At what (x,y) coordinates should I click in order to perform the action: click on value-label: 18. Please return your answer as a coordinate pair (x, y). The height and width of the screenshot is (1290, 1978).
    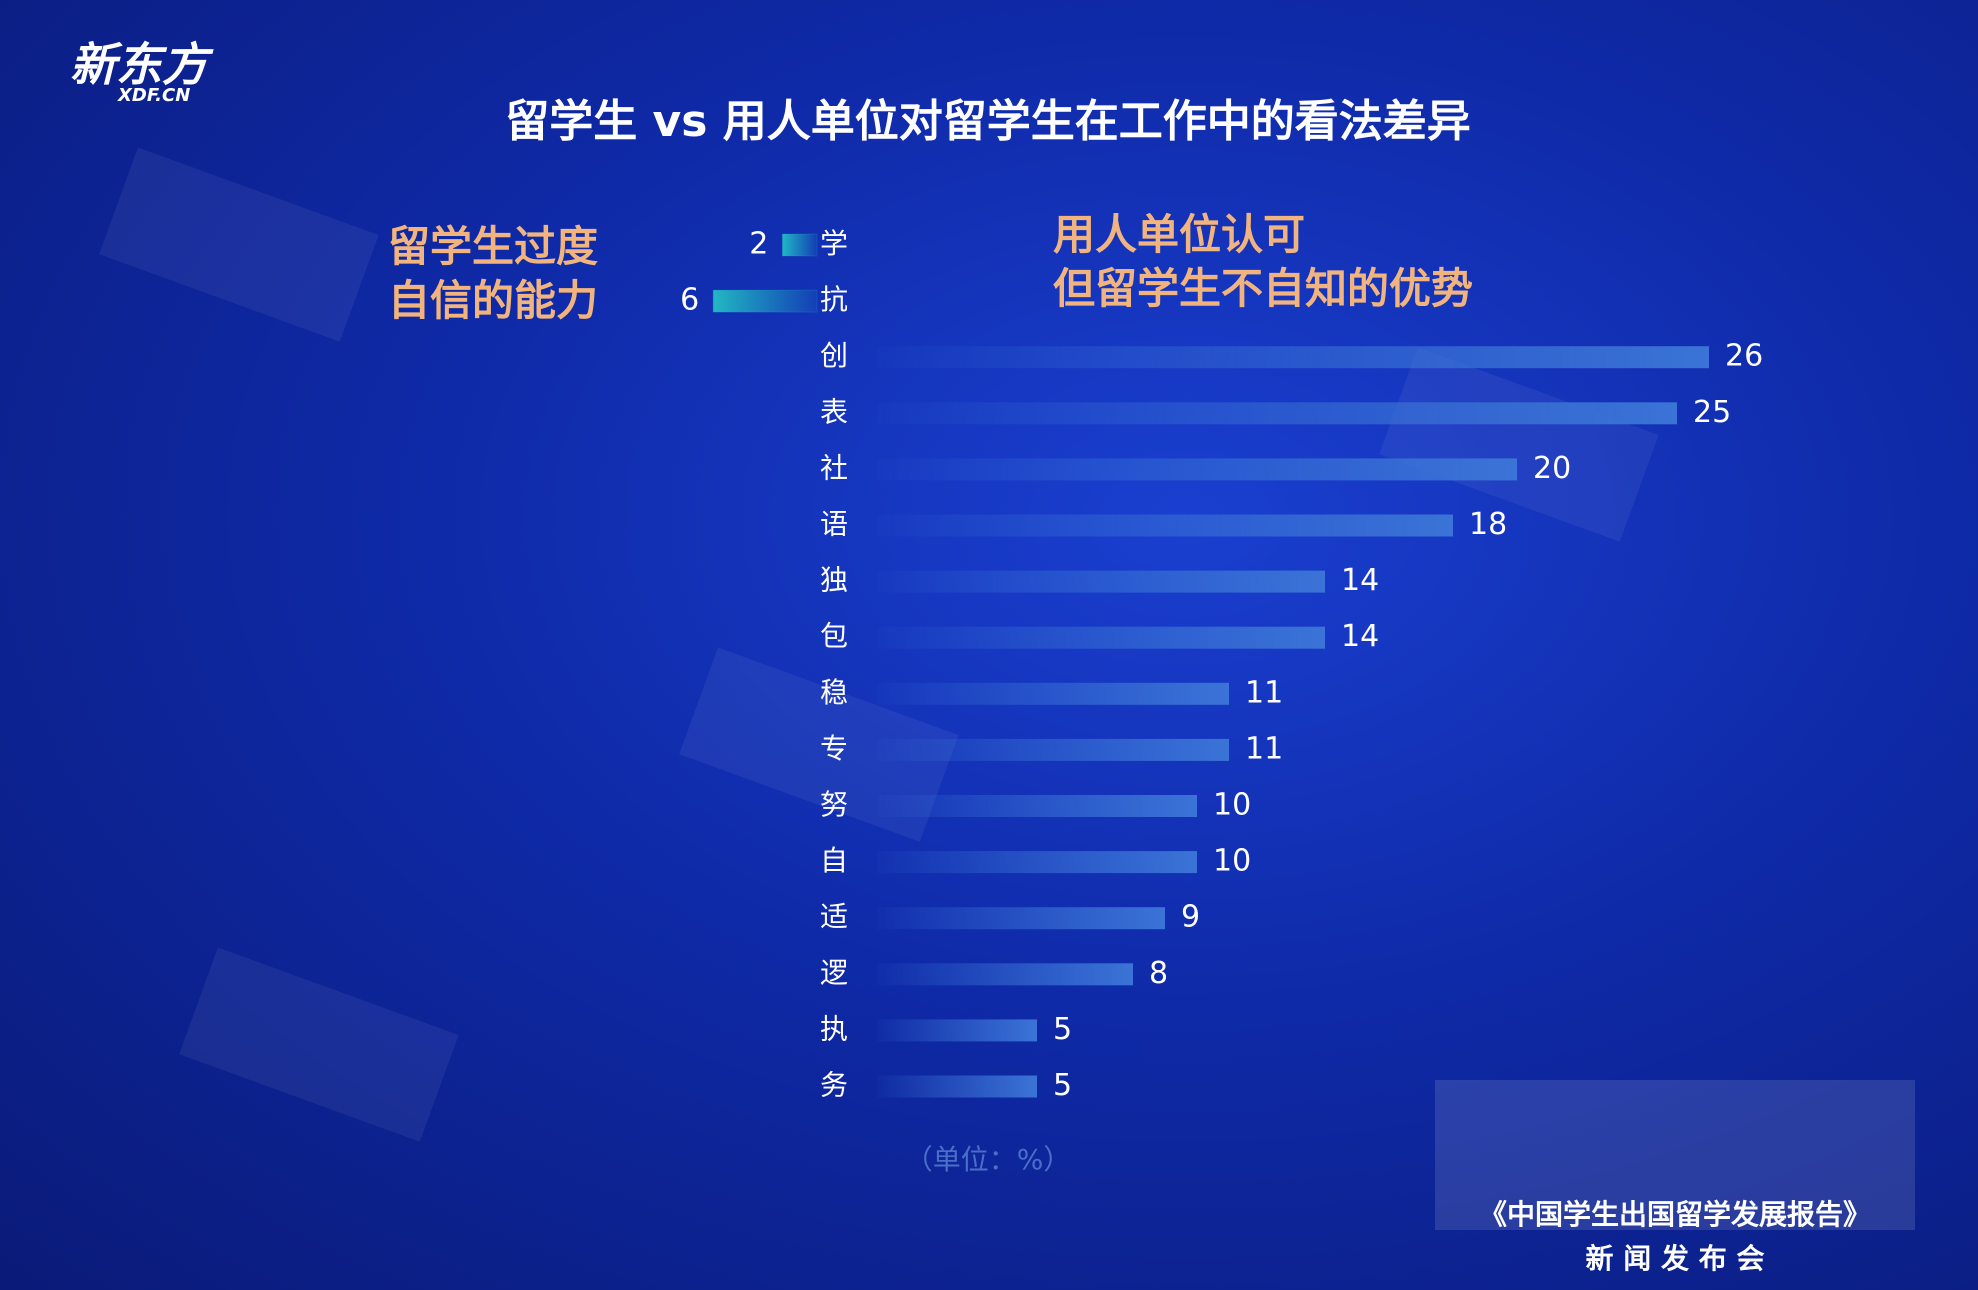
    Looking at the image, I should click on (1488, 524).